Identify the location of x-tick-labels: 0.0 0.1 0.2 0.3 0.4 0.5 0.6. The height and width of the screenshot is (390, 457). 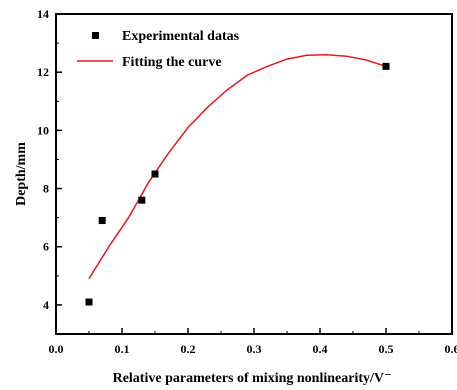
(253, 349).